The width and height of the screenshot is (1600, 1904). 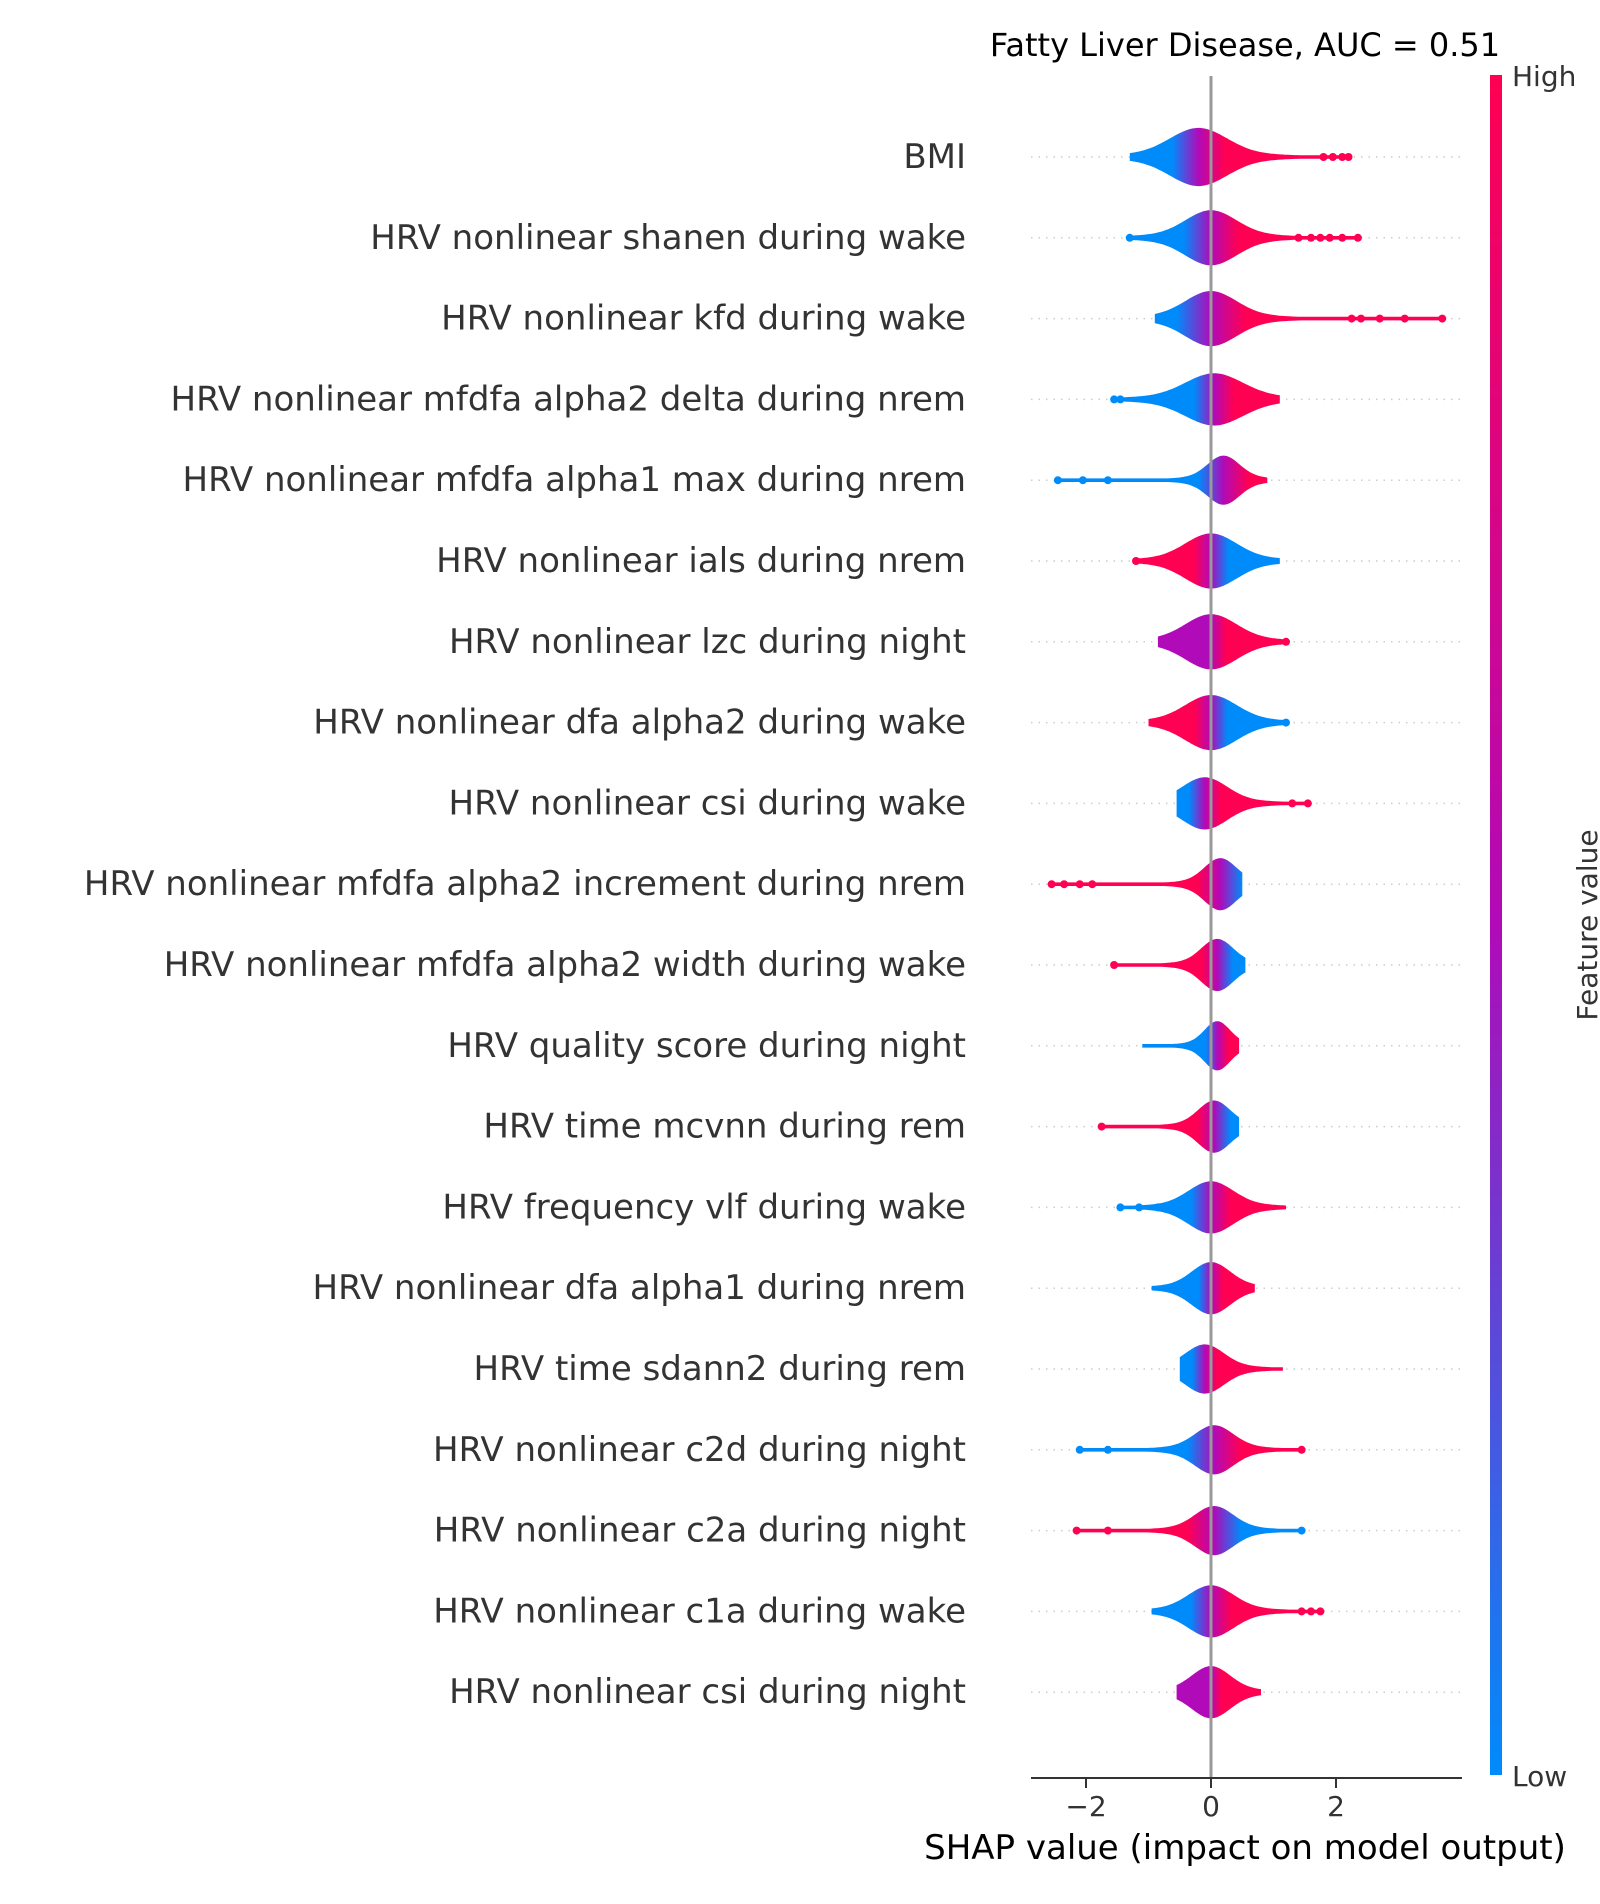 I want to click on feature-row: HRV nonlinear shanen during wake, so click(x=916, y=238).